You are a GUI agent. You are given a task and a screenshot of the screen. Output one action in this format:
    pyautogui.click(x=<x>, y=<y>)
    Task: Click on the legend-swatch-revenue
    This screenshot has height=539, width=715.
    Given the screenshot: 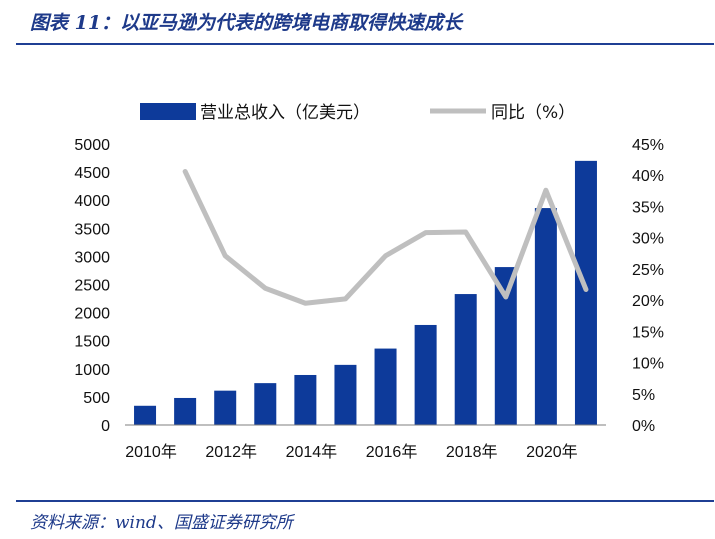 What is the action you would take?
    pyautogui.click(x=168, y=111)
    